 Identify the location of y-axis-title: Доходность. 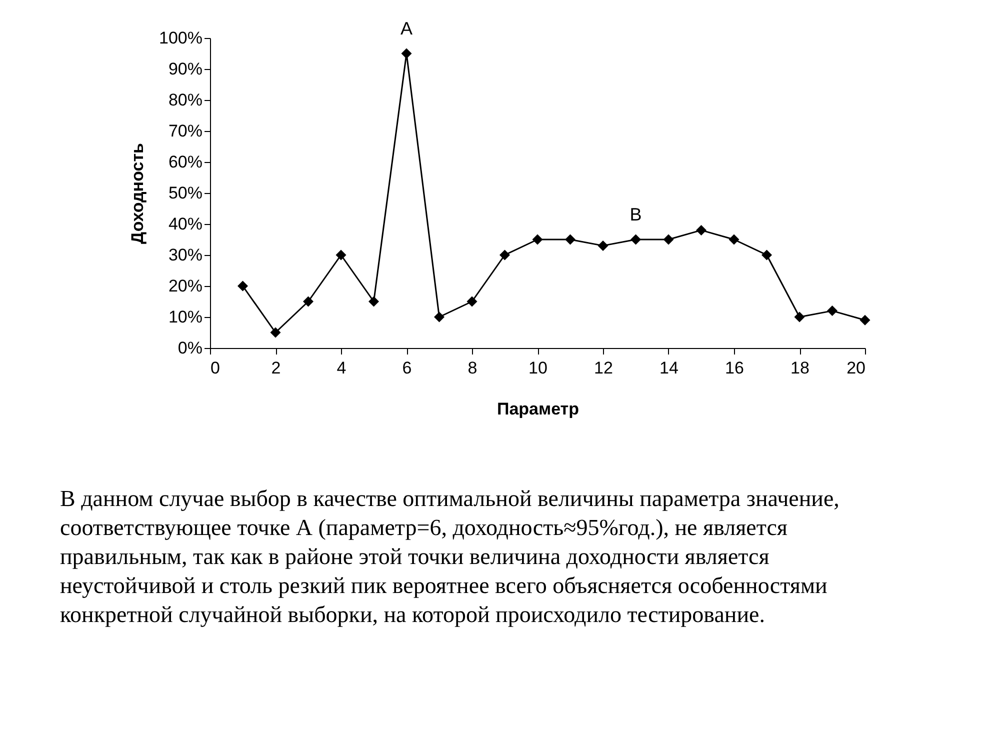
(138, 193).